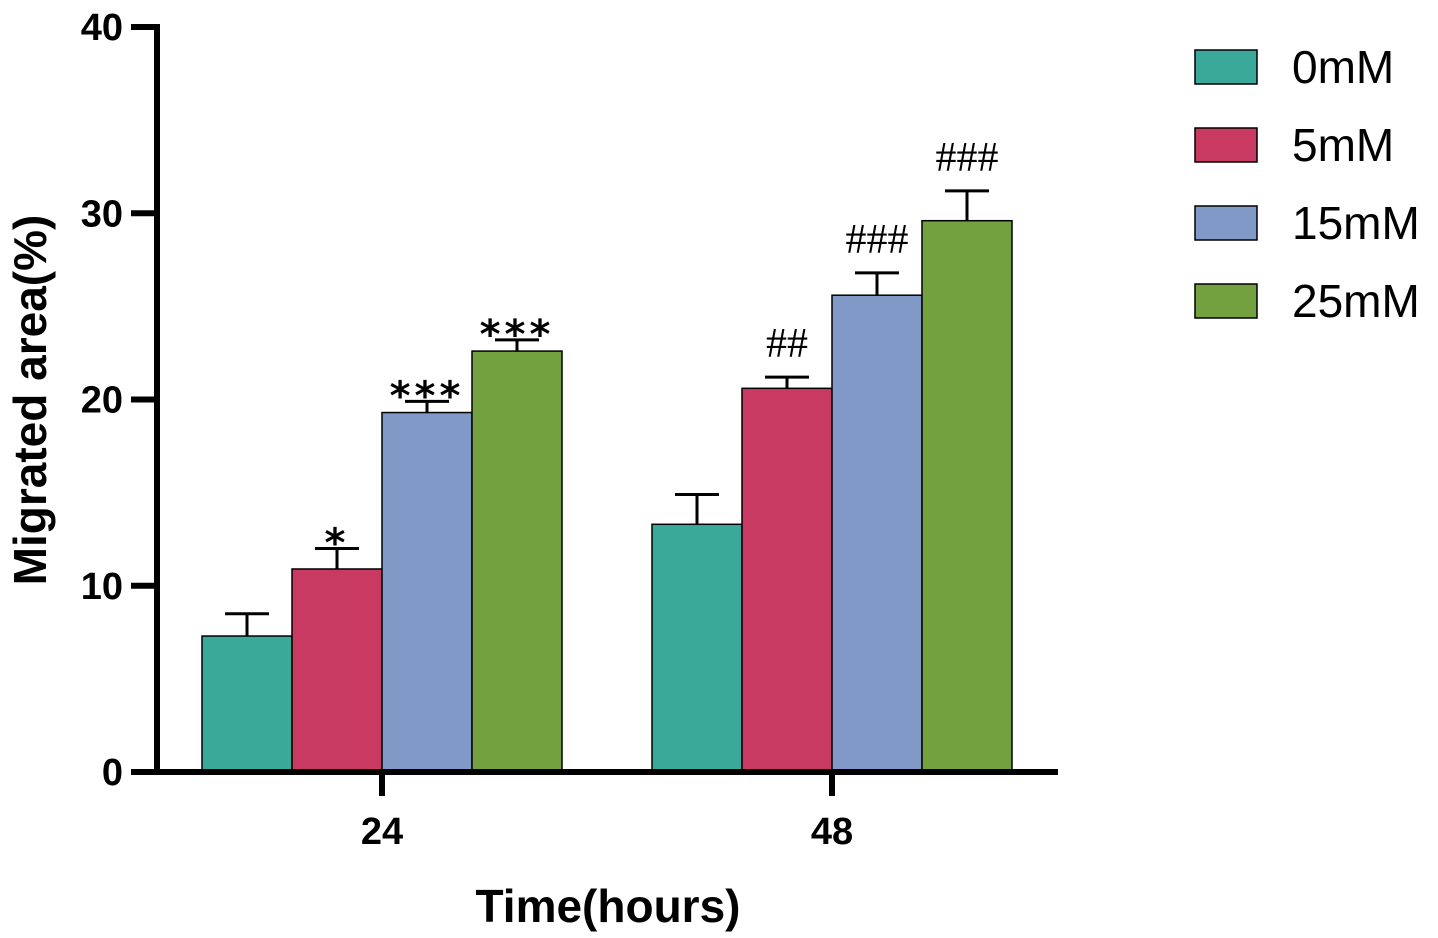  What do you see at coordinates (517, 335) in the screenshot?
I see `significance-label-25mM-24: ***` at bounding box center [517, 335].